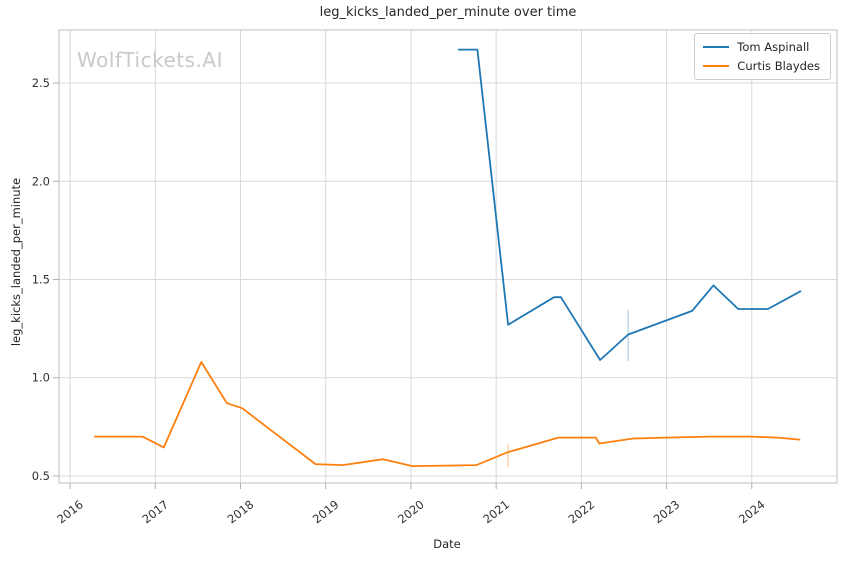 The image size is (844, 561). Describe the element at coordinates (70, 511) in the screenshot. I see `x-tick-label: 2016` at that location.